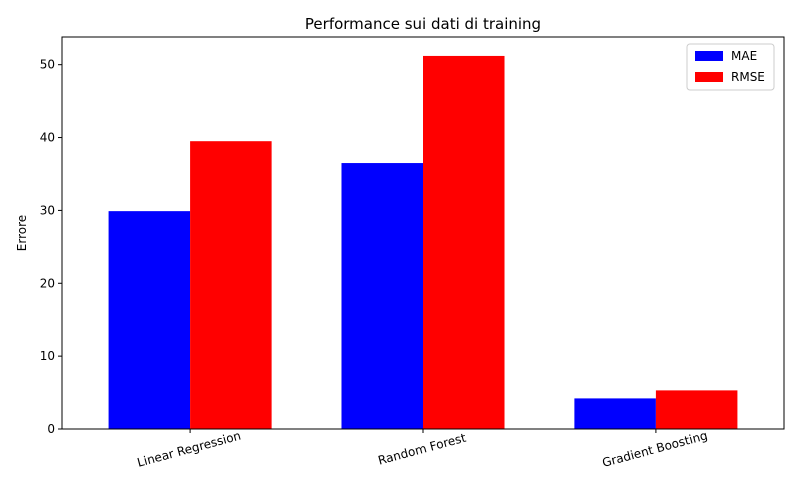 The width and height of the screenshot is (800, 500). Describe the element at coordinates (149, 320) in the screenshot. I see `bar-mae-linear-regression` at that location.